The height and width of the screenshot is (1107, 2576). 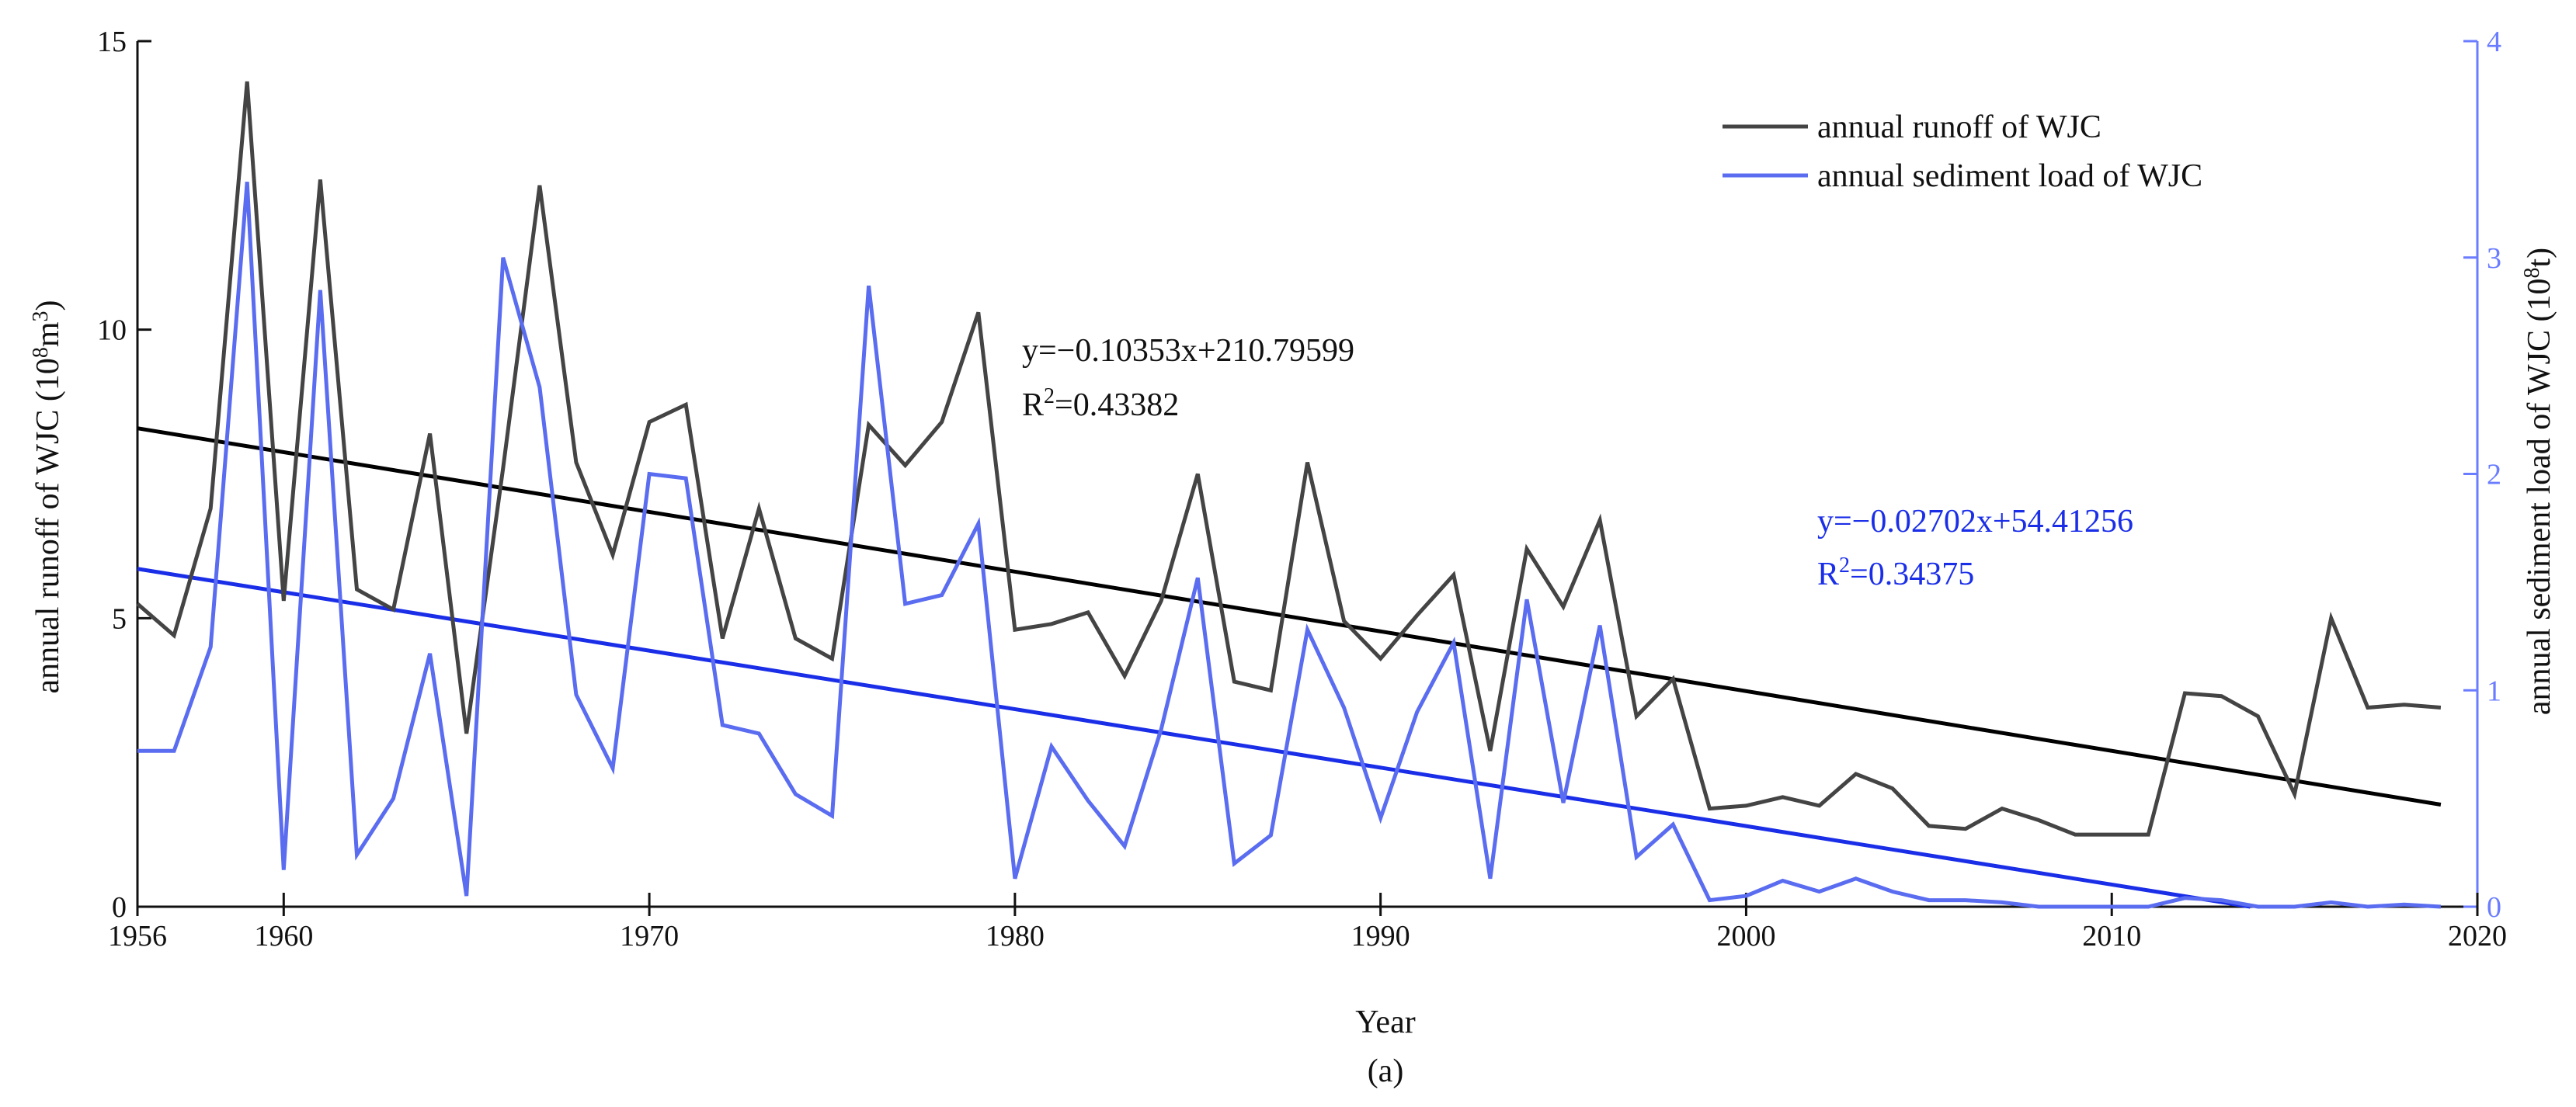 What do you see at coordinates (1188, 378) in the screenshot?
I see `runoff-trend-annotation: y=−0.10353x+210.79599 R2=0.43382` at bounding box center [1188, 378].